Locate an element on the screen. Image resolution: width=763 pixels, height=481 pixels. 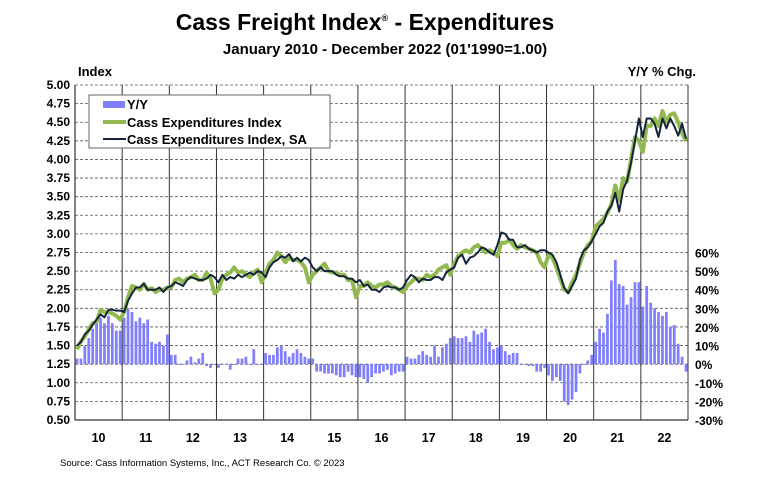
left-tick-label: 2.25 is located at coordinates (59, 290).